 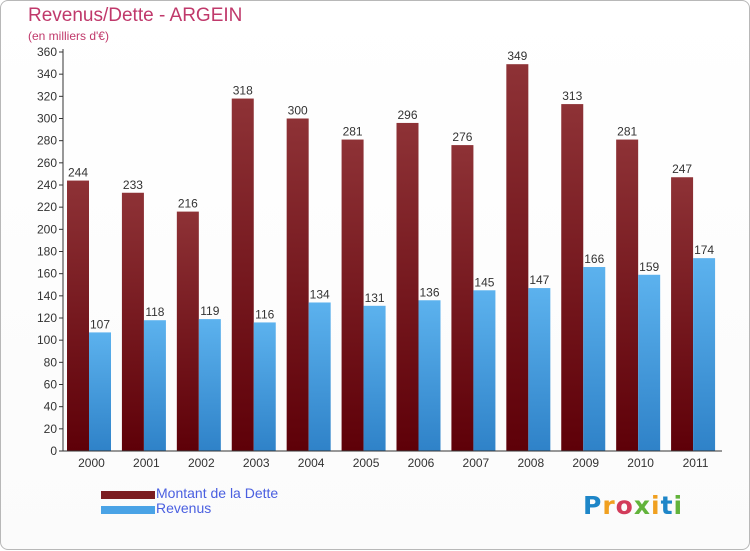 What do you see at coordinates (243, 91) in the screenshot?
I see `data-label-dette: 318` at bounding box center [243, 91].